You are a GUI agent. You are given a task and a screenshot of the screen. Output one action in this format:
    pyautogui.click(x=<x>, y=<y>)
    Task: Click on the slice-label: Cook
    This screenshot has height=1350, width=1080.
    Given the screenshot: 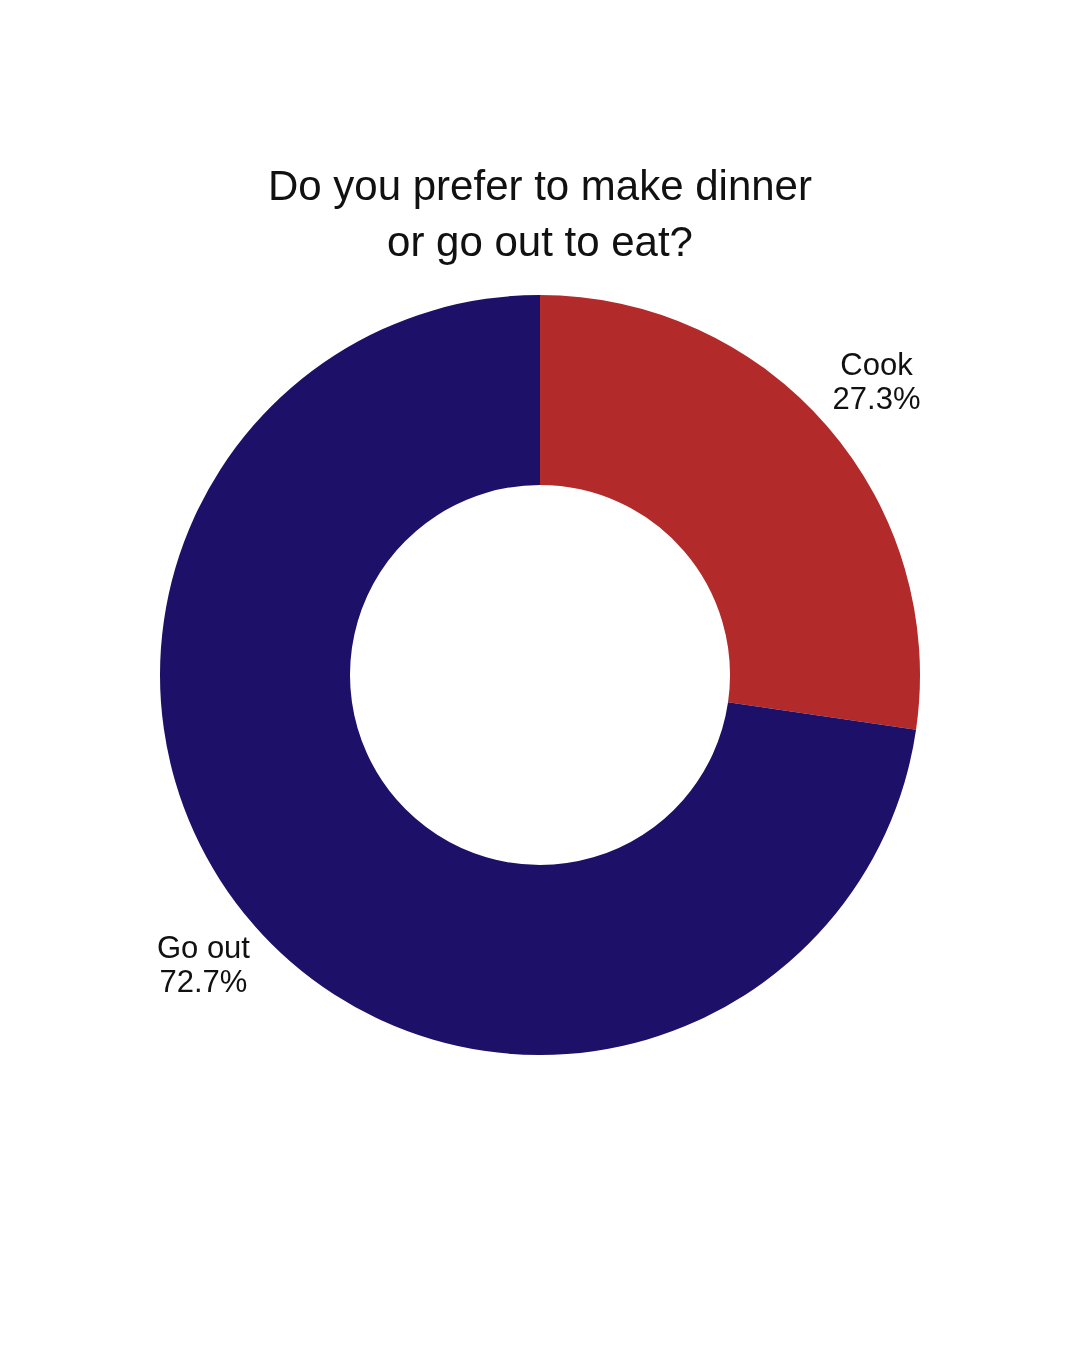 What is the action you would take?
    pyautogui.click(x=877, y=365)
    